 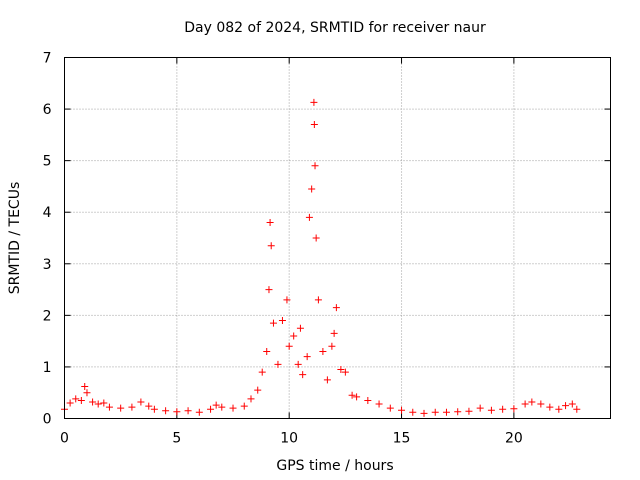 I want to click on y-tick-label: 0, so click(x=47, y=420).